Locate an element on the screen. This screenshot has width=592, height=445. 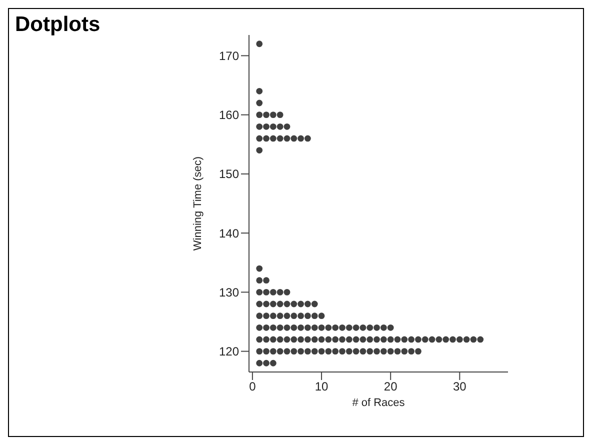
x-tick-label: 20 is located at coordinates (391, 387).